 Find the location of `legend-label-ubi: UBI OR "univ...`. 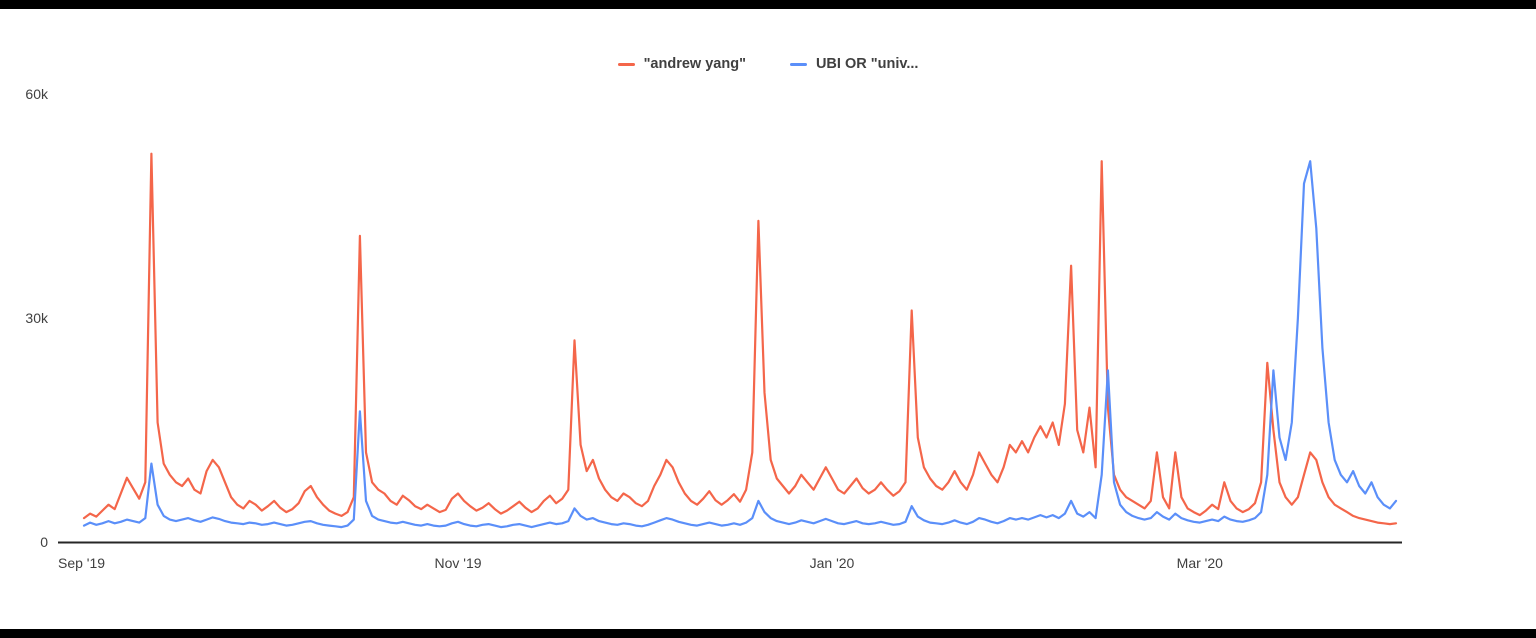

legend-label-ubi: UBI OR "univ... is located at coordinates (867, 64).